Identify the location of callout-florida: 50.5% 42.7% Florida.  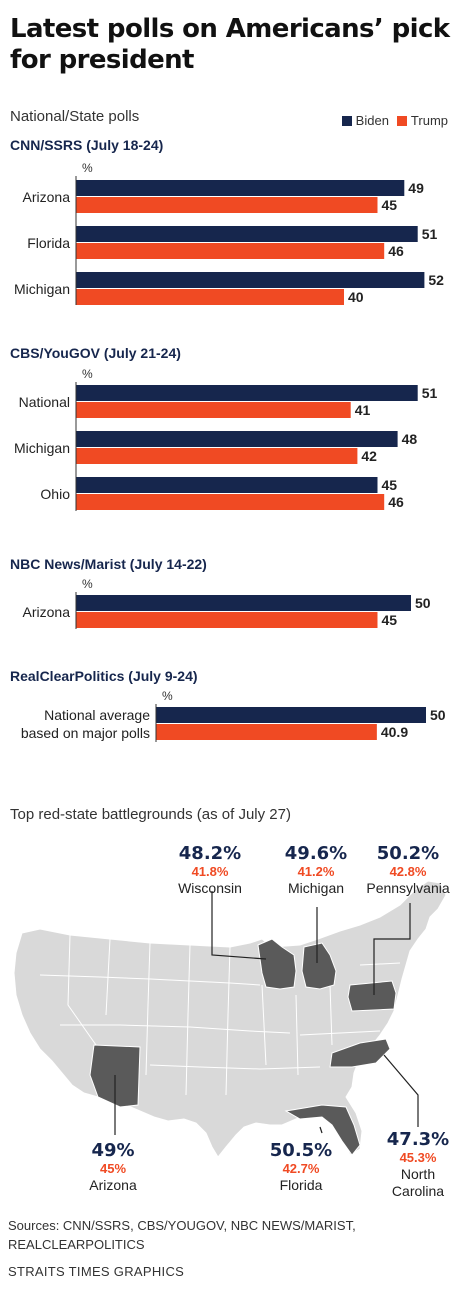
(301, 1167).